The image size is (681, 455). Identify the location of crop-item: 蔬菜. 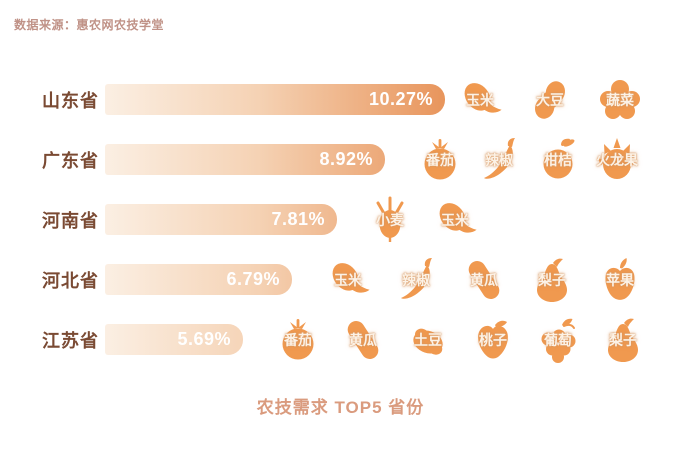
(620, 100).